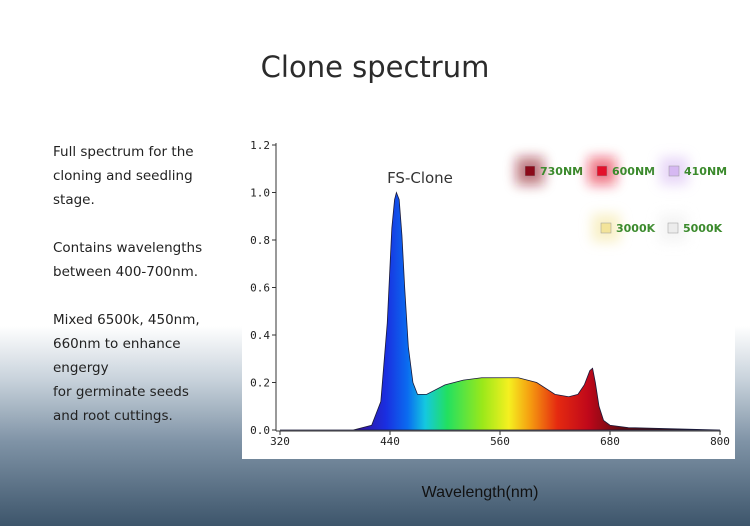 The height and width of the screenshot is (526, 750). Describe the element at coordinates (561, 171) in the screenshot. I see `legend-label: 730NM` at that location.